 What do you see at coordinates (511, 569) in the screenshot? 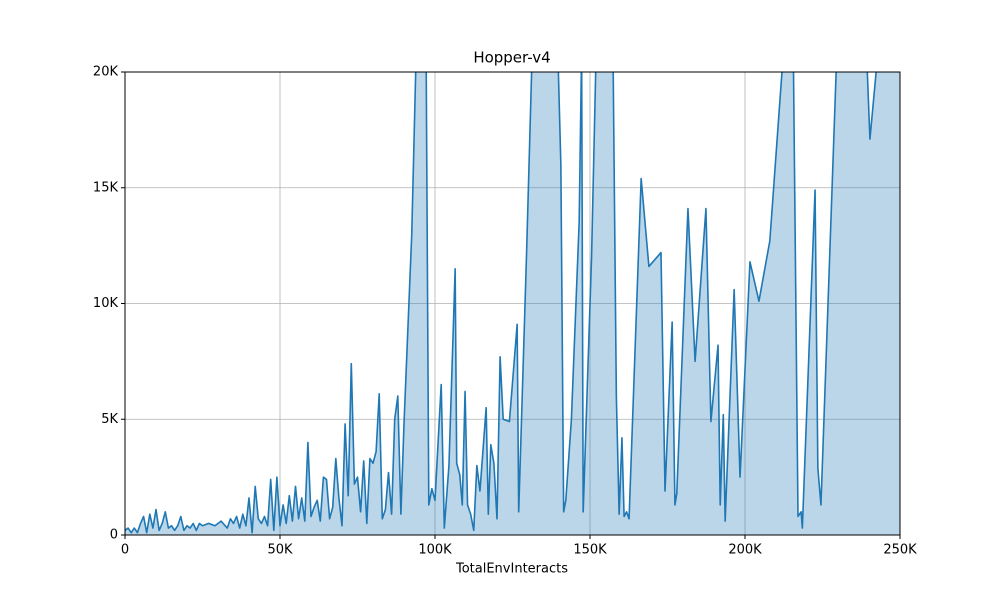
I see `x-axis-label: TotalEnvInteracts` at bounding box center [511, 569].